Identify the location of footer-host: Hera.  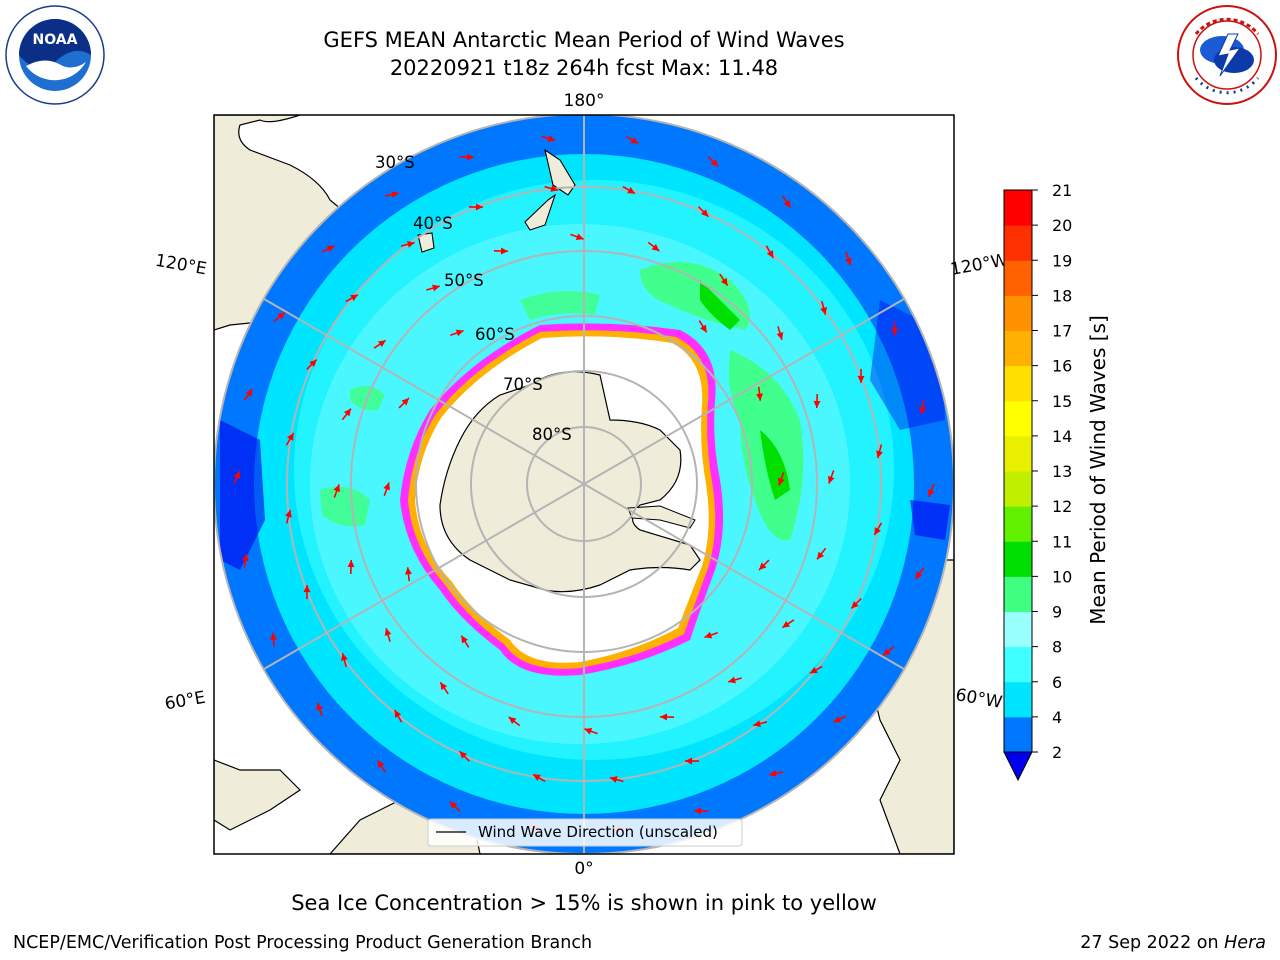
(1245, 943).